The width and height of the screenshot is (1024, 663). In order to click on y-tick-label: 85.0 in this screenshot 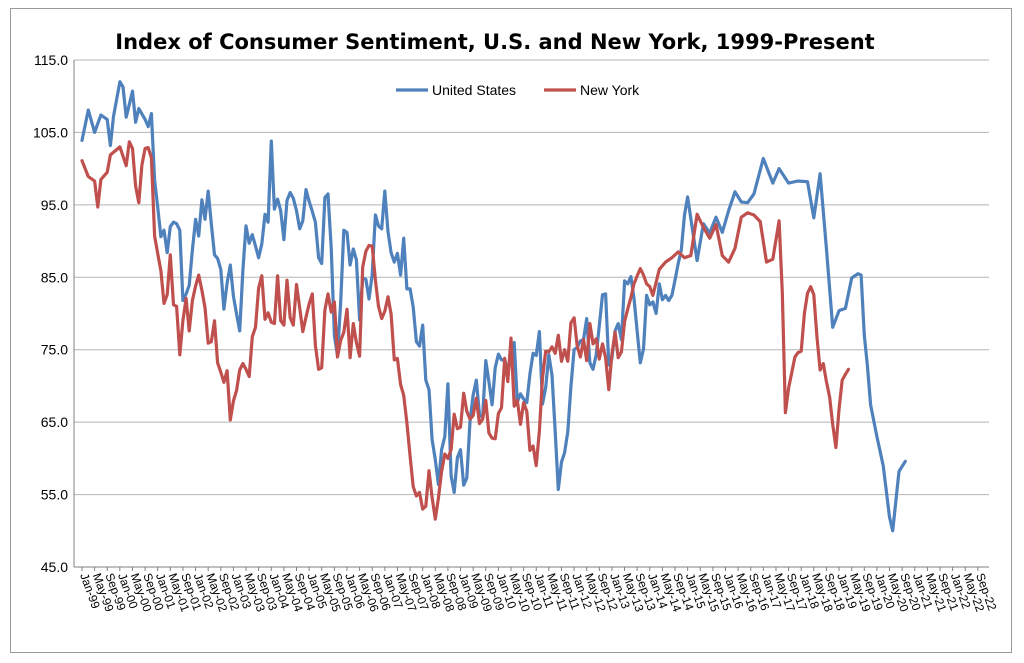, I will do `click(54, 277)`.